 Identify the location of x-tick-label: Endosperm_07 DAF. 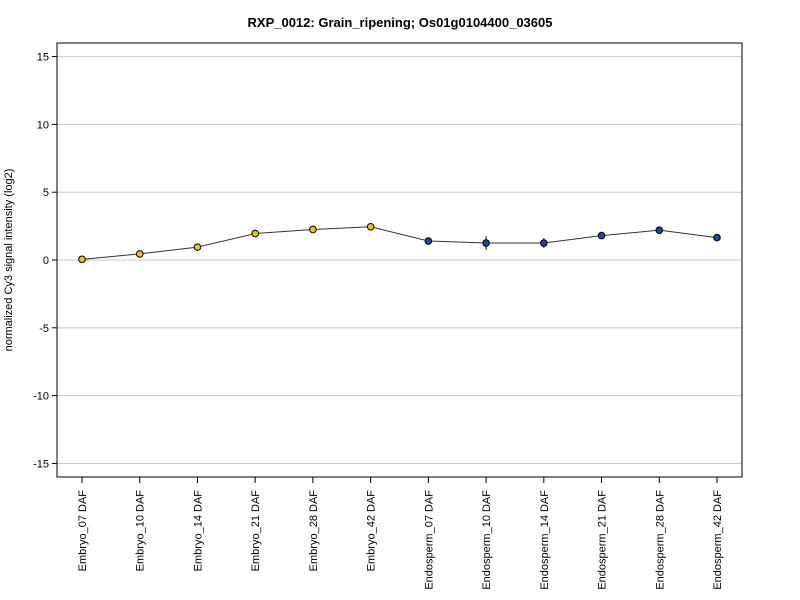
(429, 540).